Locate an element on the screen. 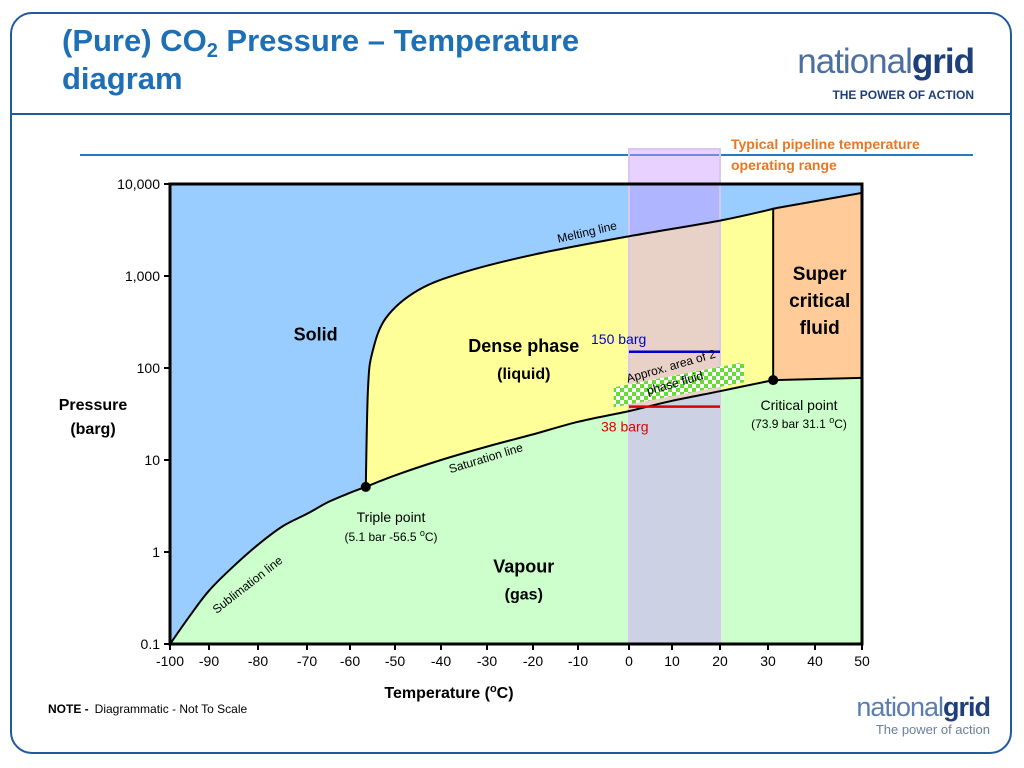  vapour-label: (gas) is located at coordinates (524, 594).